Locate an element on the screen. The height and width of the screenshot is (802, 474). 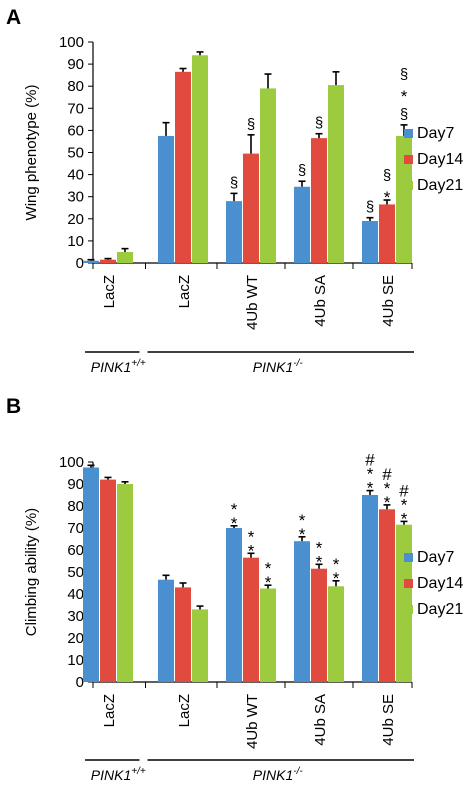
y-tick-label: 90 is located at coordinates (75, 64).